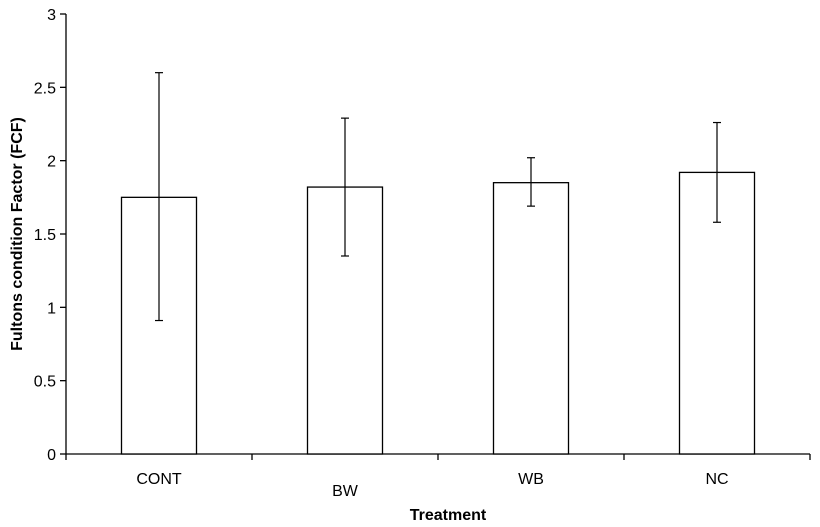 Image resolution: width=820 pixels, height=527 pixels. I want to click on x-axis-title: Treatment, so click(448, 515).